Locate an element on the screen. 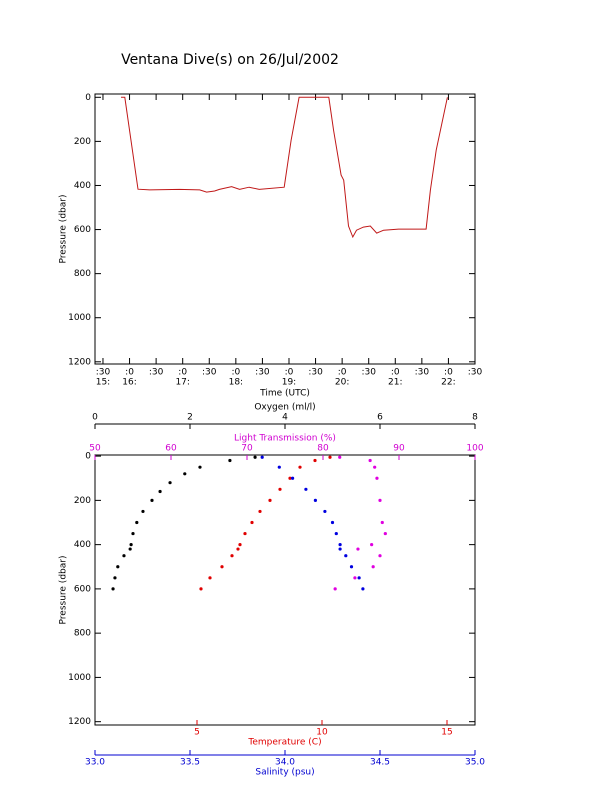 This screenshot has width=612, height=789. x-hour-label: 16: is located at coordinates (129, 383).